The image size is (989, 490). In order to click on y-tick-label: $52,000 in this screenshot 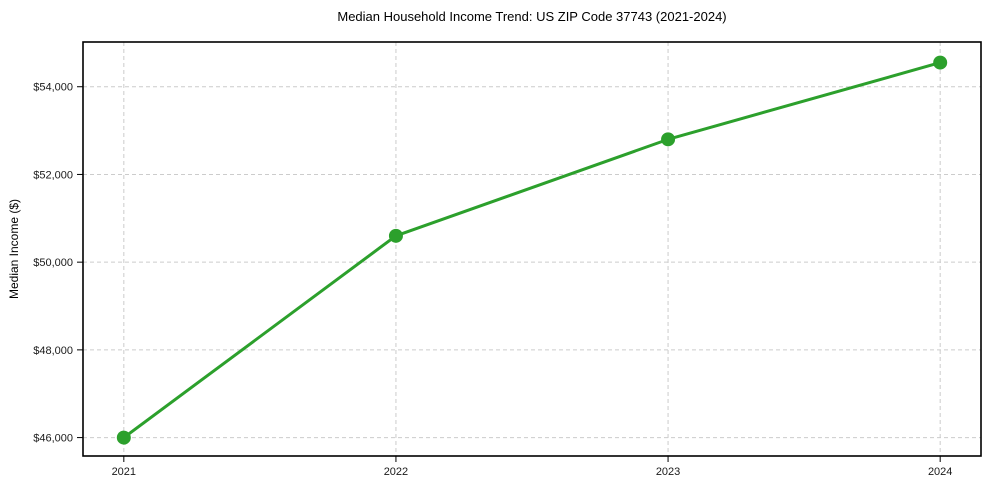, I will do `click(53, 175)`.